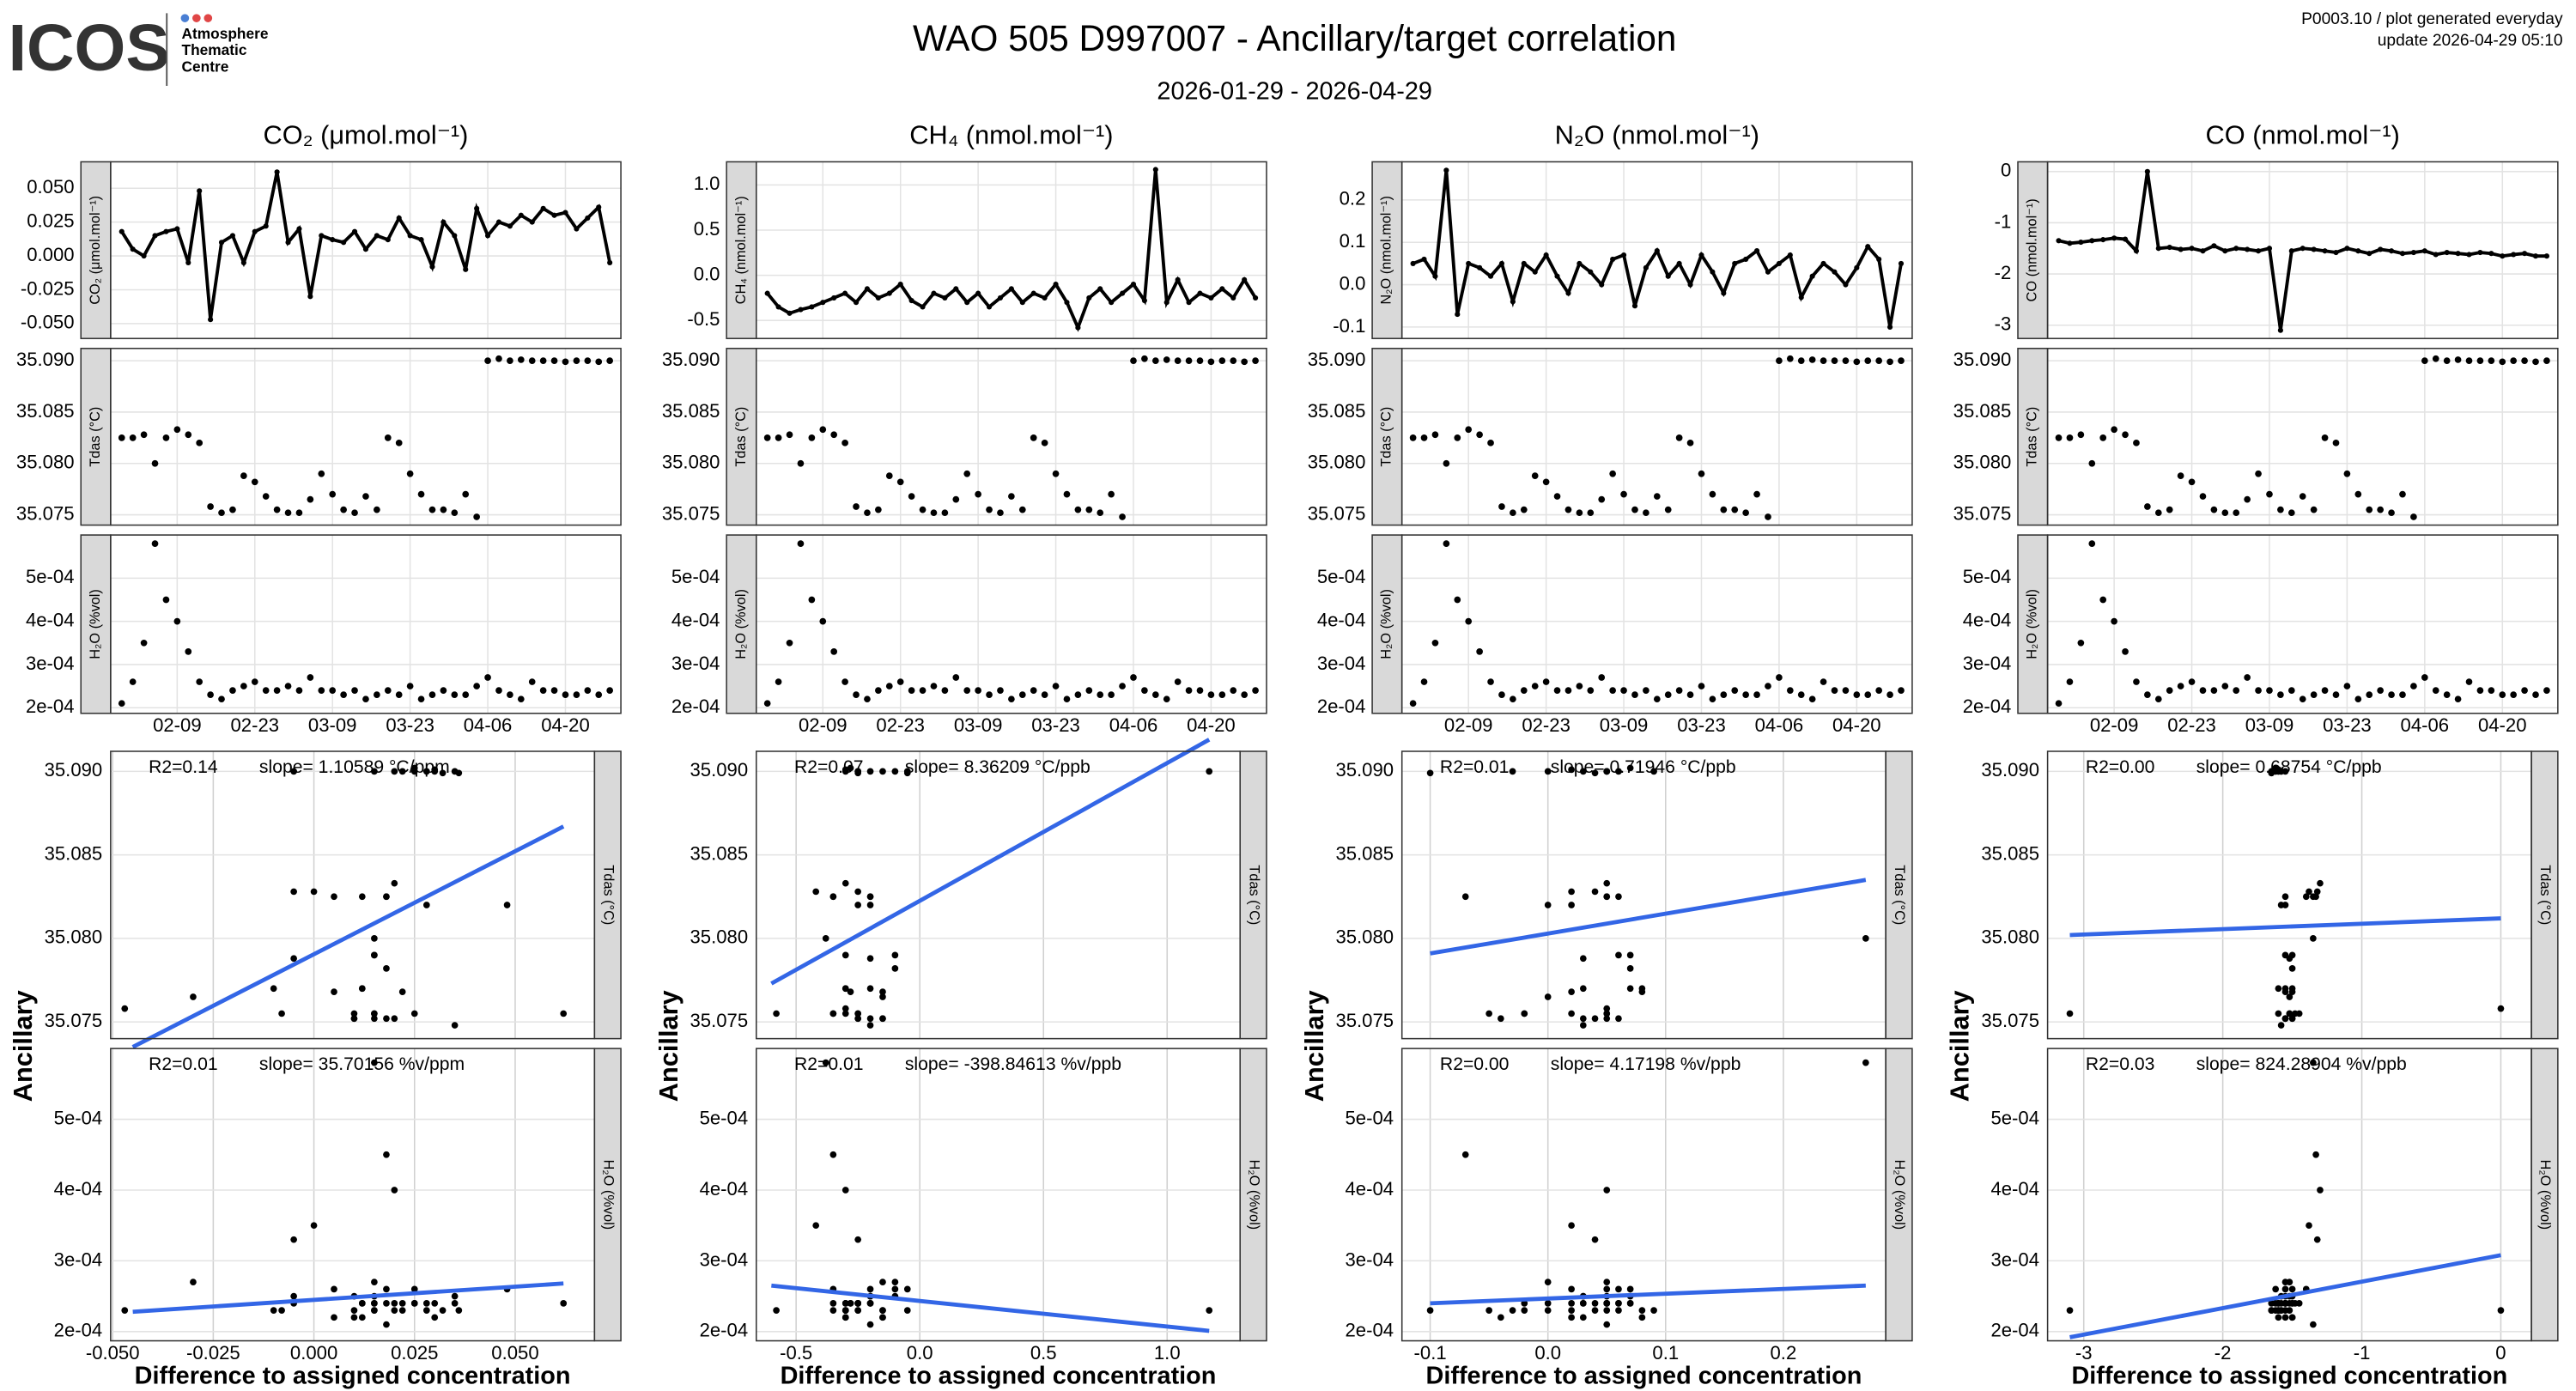 Image resolution: width=2576 pixels, height=1391 pixels. Describe the element at coordinates (829, 767) in the screenshot. I see `r2-annotation: R2=0.07` at that location.